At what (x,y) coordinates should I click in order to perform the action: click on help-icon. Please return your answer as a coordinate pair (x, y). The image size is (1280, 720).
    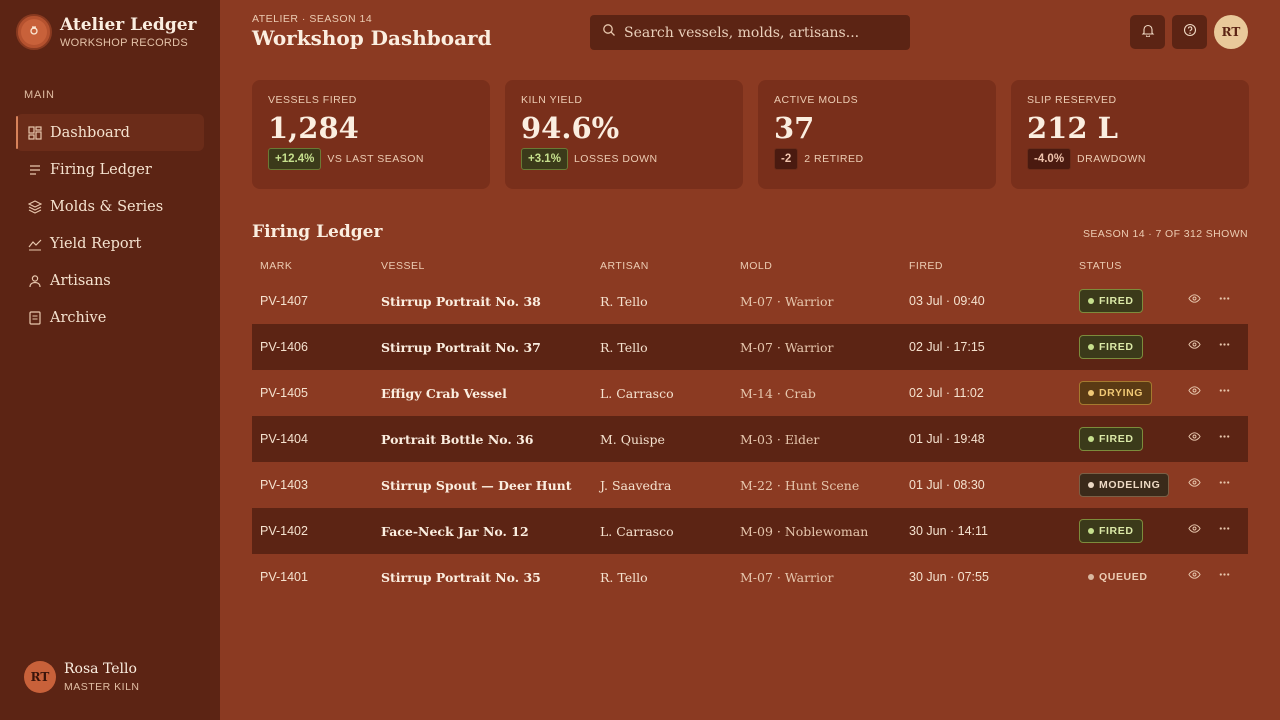
    Looking at the image, I should click on (1190, 32).